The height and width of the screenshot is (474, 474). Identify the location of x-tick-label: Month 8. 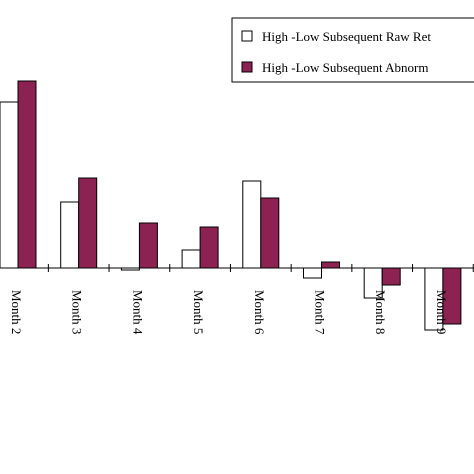
(380, 312).